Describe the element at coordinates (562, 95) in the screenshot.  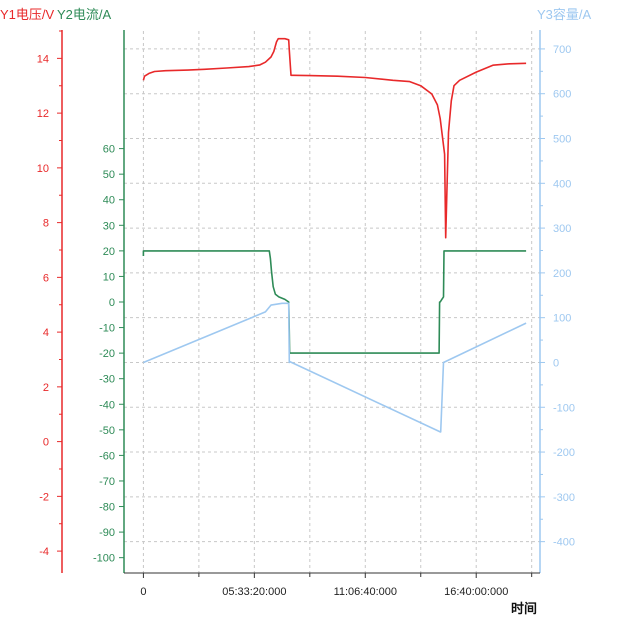
I see `y3-tick-label: 600` at that location.